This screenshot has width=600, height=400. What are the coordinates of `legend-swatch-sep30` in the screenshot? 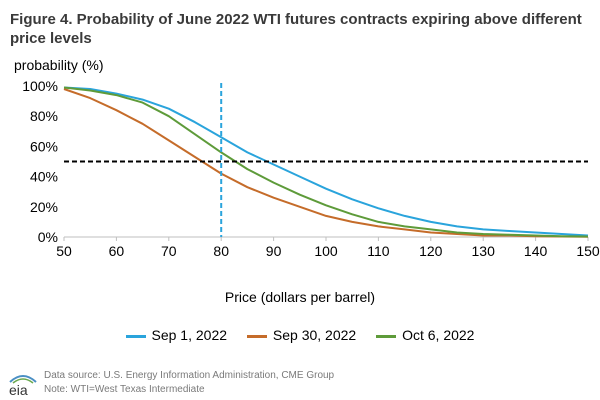 It's located at (256, 336).